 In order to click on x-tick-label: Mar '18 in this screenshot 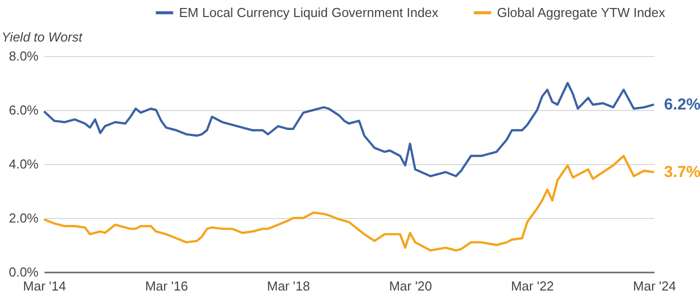, I will do `click(288, 286)`.